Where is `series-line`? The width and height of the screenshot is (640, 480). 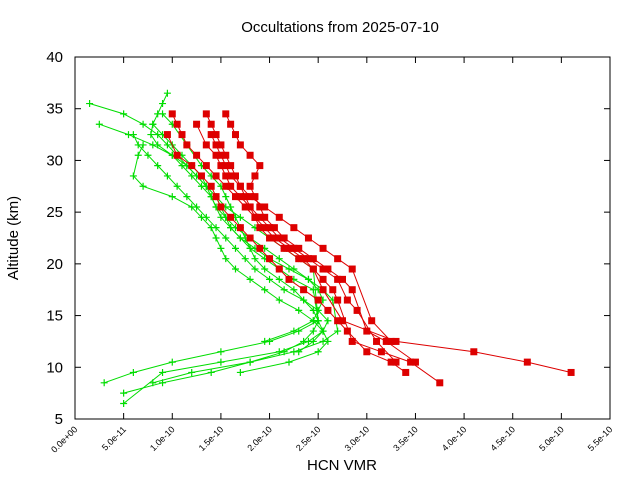 series-line is located at coordinates (301, 238).